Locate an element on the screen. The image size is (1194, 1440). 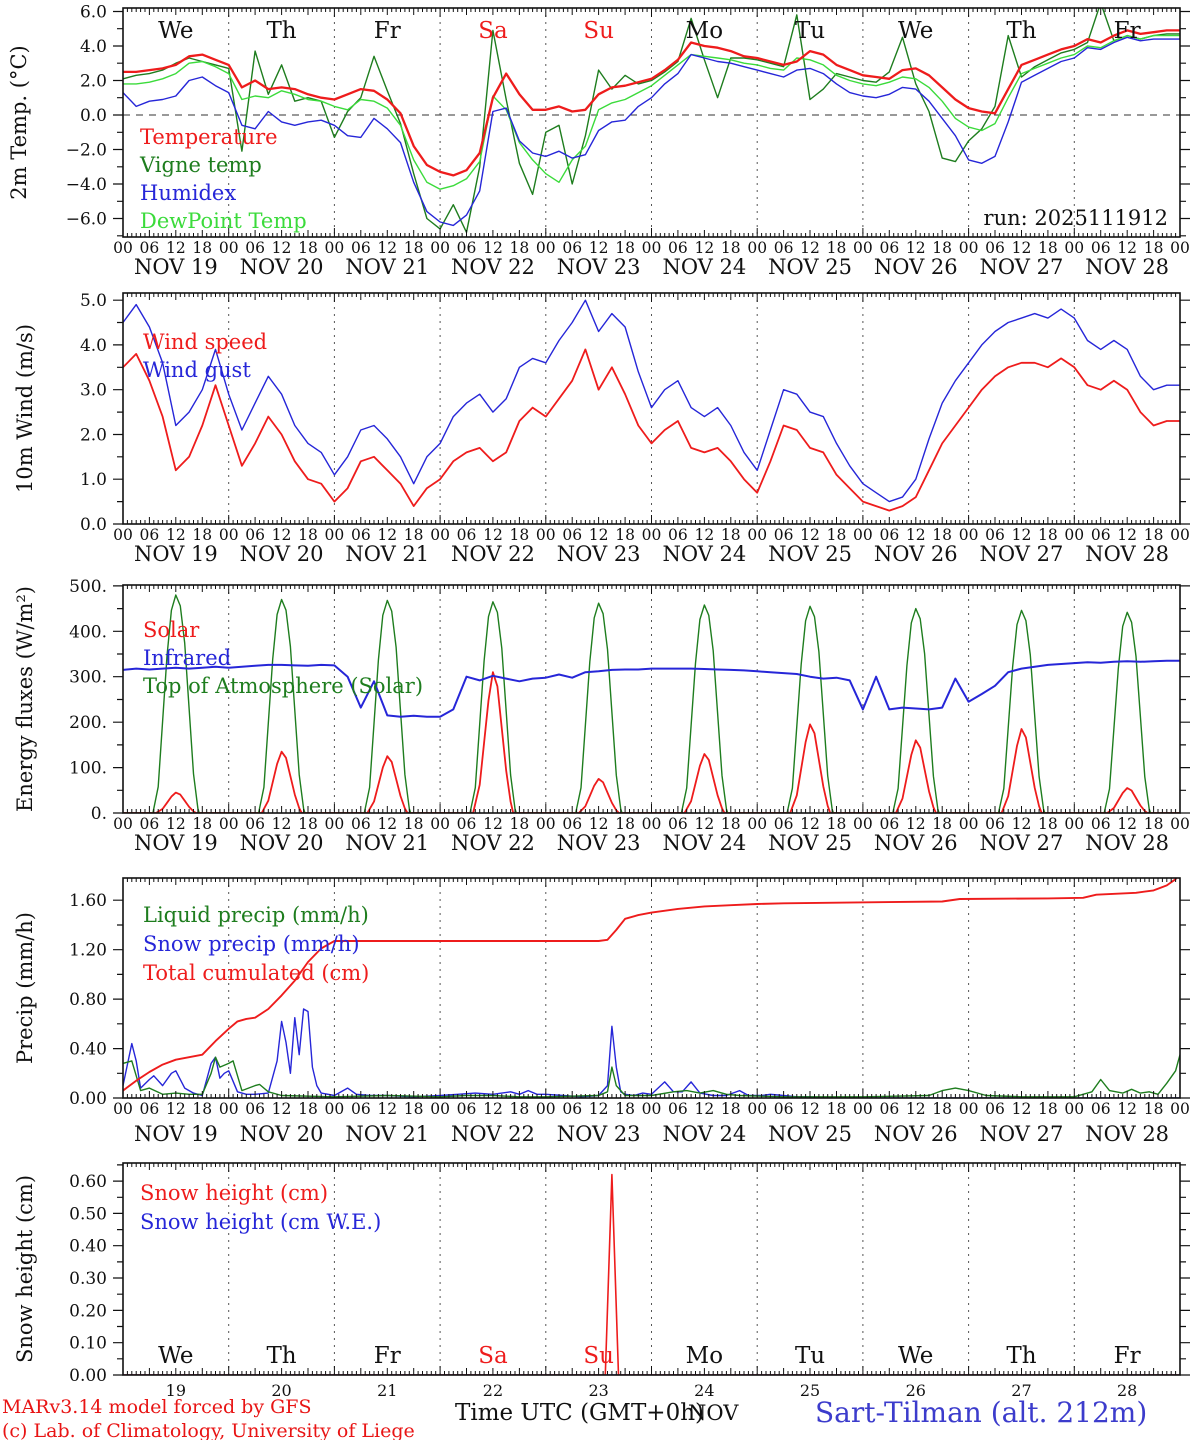
day-number-label: 27 is located at coordinates (1021, 1390).